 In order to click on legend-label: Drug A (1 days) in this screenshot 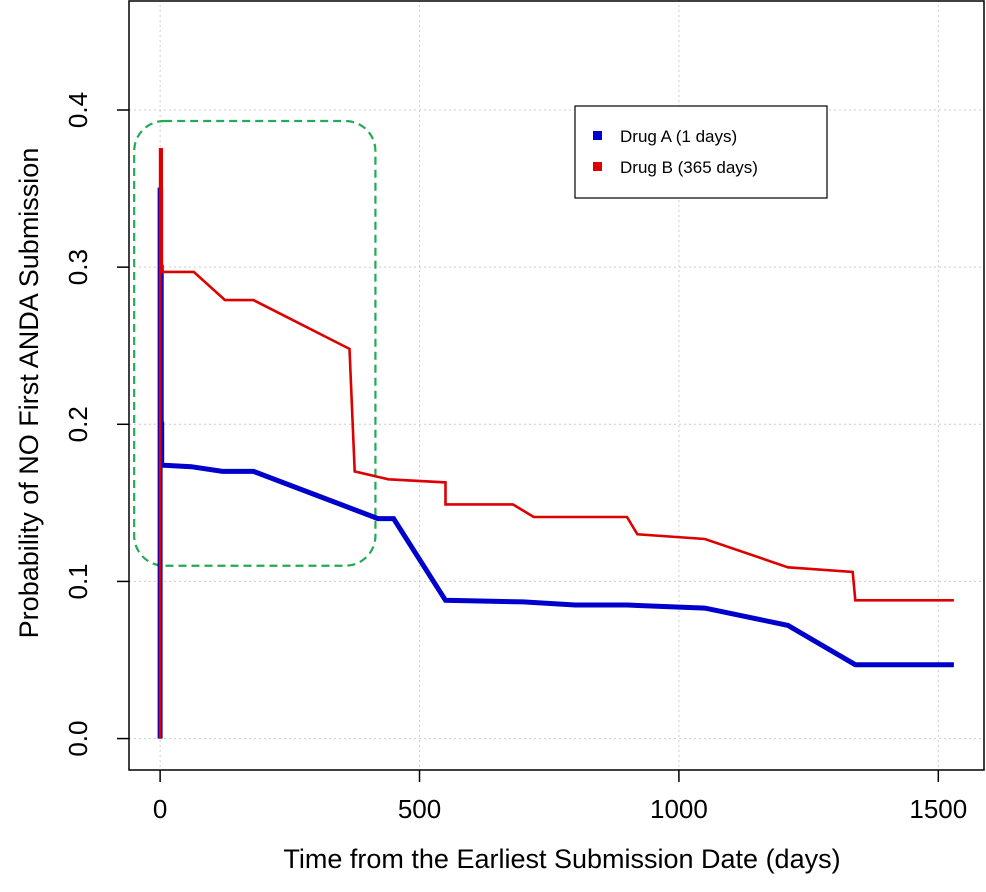, I will do `click(678, 136)`.